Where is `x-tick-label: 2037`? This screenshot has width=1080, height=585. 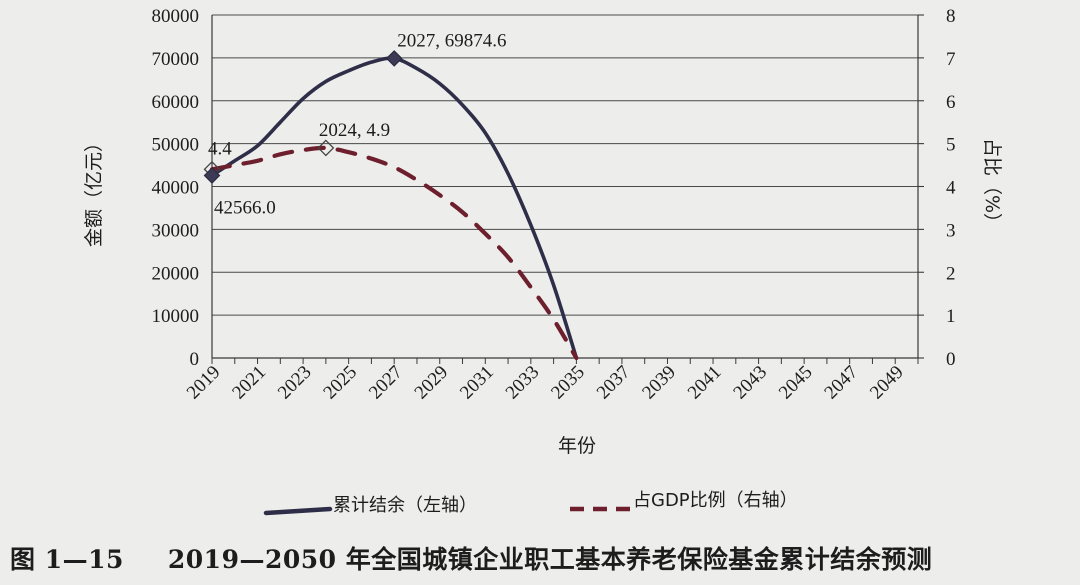
x-tick-label: 2037 is located at coordinates (614, 383).